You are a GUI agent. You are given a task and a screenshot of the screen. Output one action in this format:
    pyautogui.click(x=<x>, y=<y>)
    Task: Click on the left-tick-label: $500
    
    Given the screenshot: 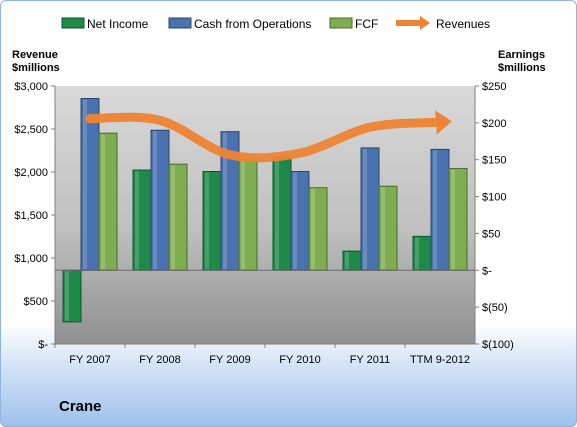 What is the action you would take?
    pyautogui.click(x=36, y=302)
    